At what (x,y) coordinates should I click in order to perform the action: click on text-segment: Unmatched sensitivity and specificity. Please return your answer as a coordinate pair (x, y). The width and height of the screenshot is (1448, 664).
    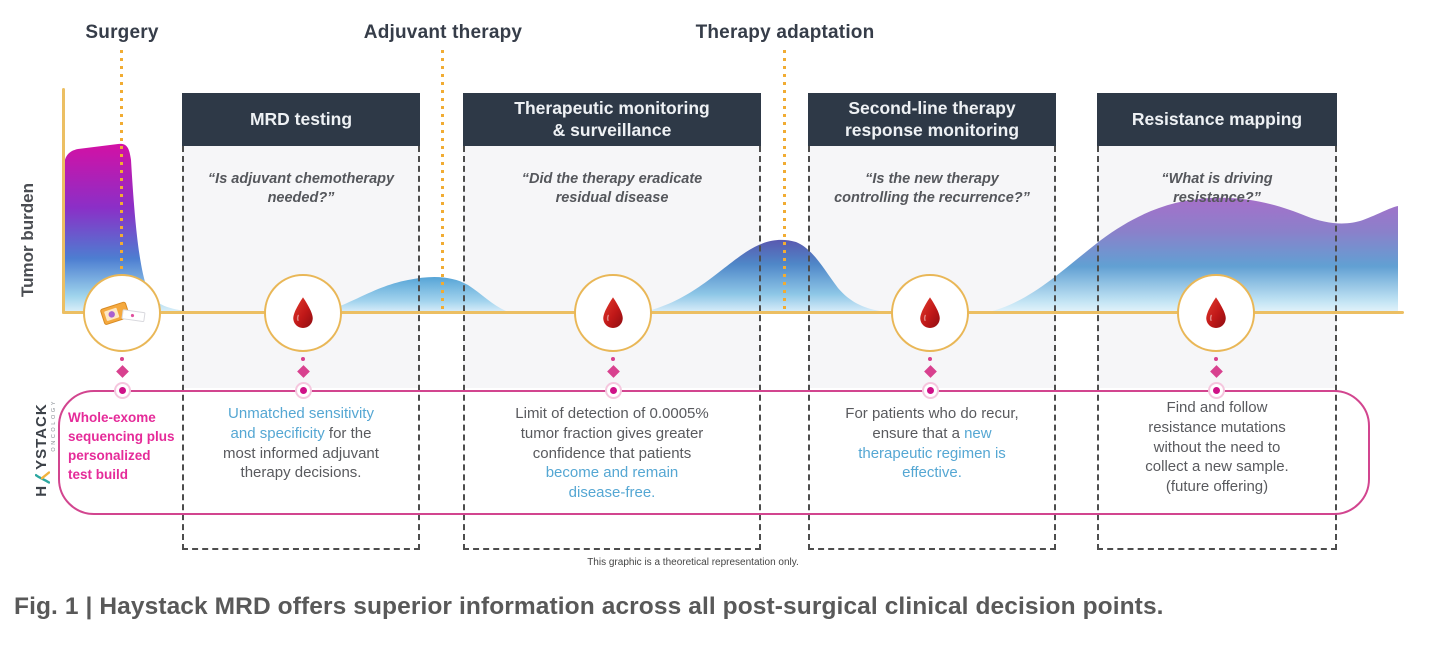
    Looking at the image, I should click on (301, 423).